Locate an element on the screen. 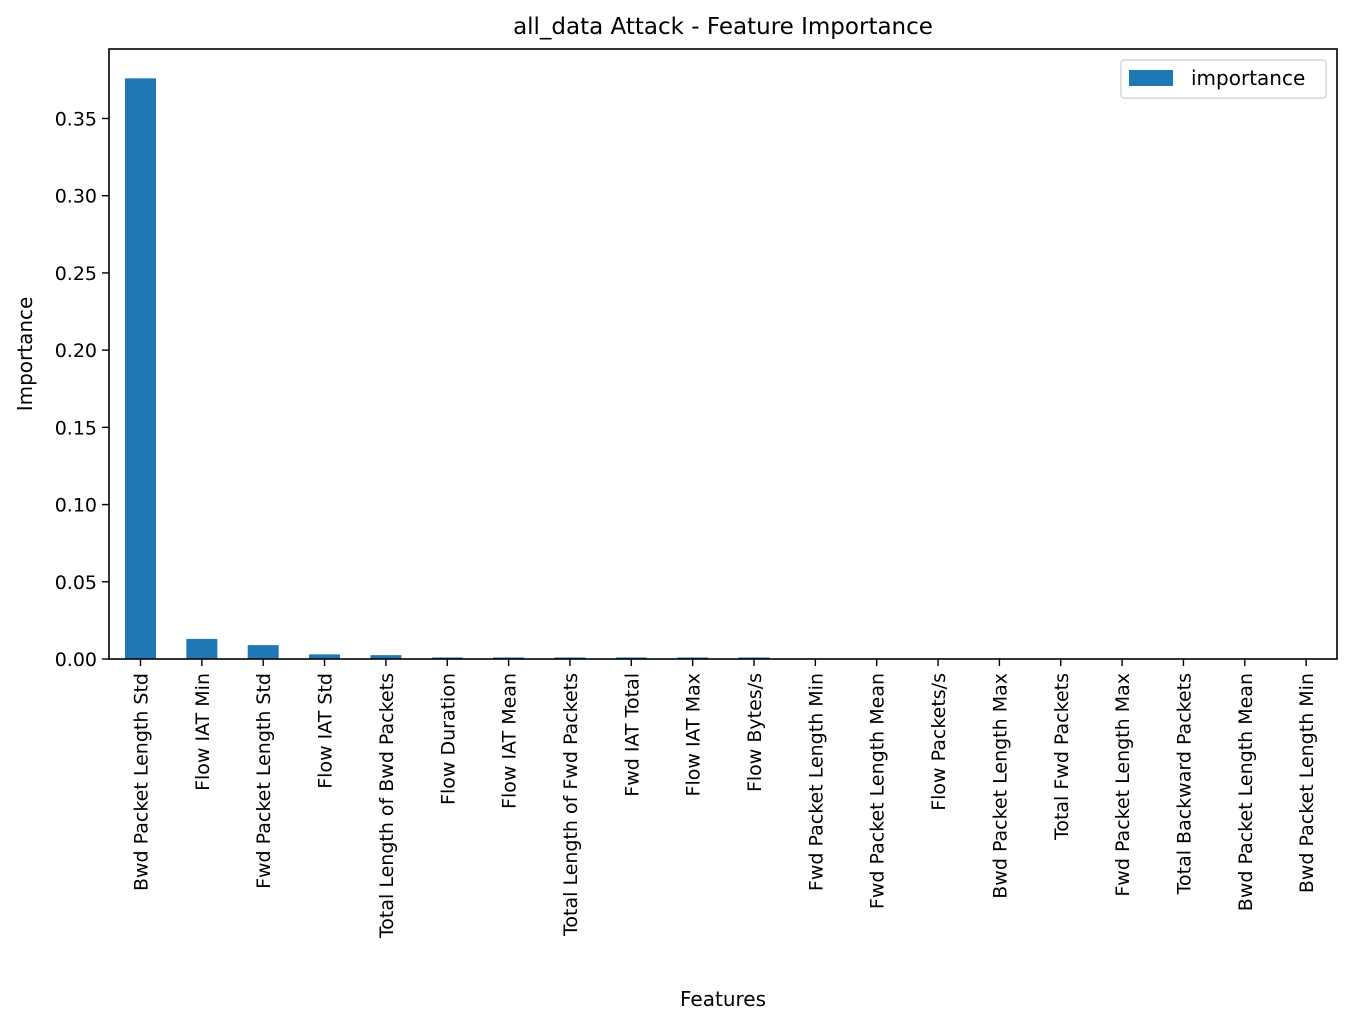 The width and height of the screenshot is (1351, 1028). x-tick-label: Flow IAT Mean is located at coordinates (510, 741).